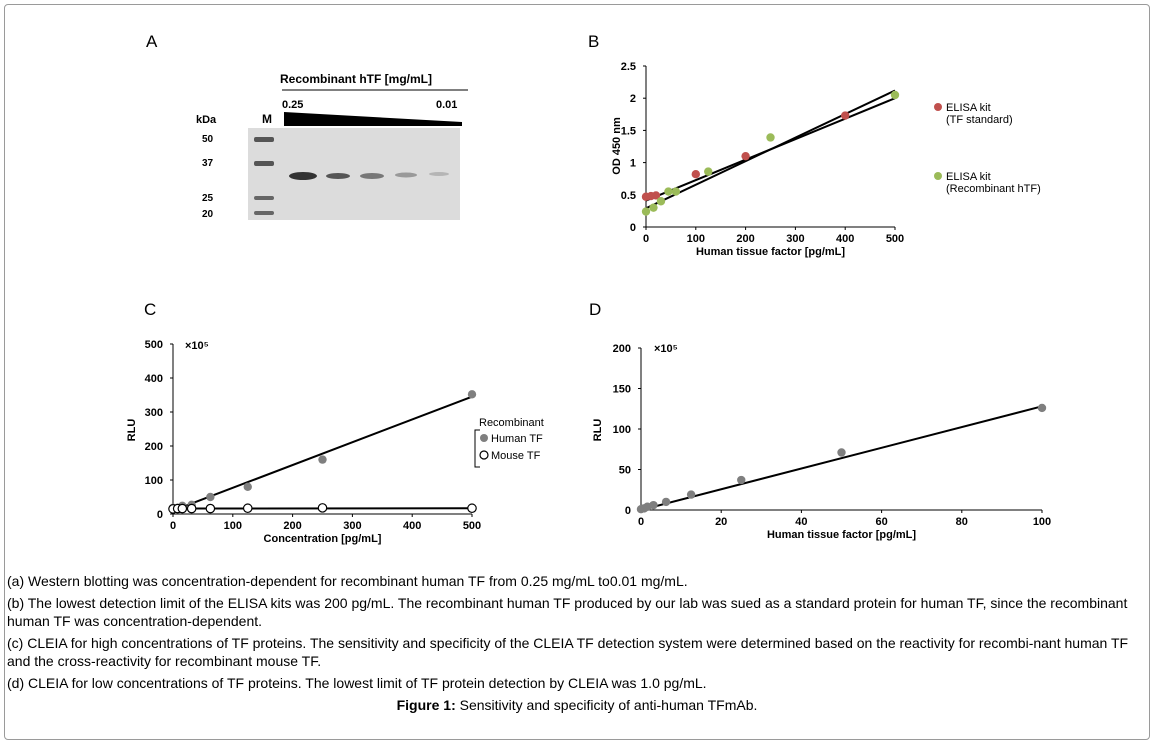 This screenshot has width=1156, height=744. What do you see at coordinates (633, 164) in the screenshot?
I see `y-tick-label: 1` at bounding box center [633, 164].